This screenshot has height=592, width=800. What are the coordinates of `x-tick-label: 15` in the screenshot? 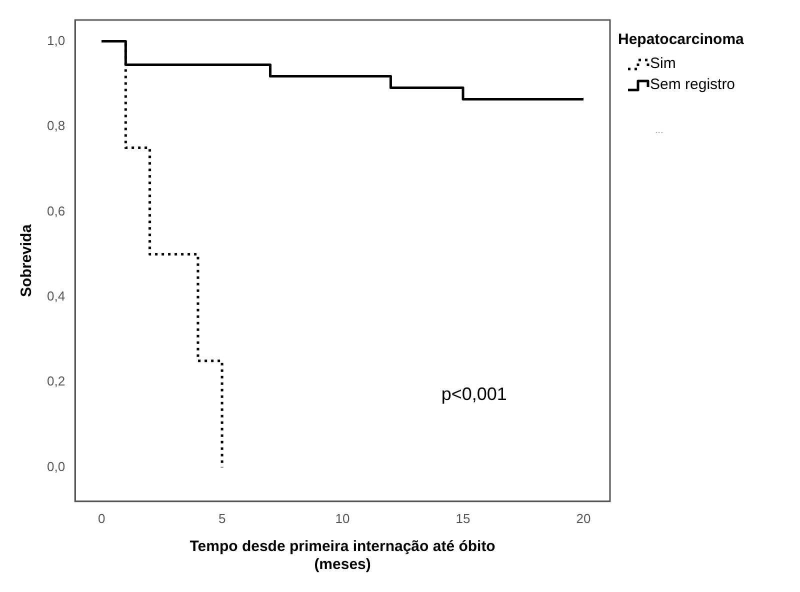 It's located at (463, 518).